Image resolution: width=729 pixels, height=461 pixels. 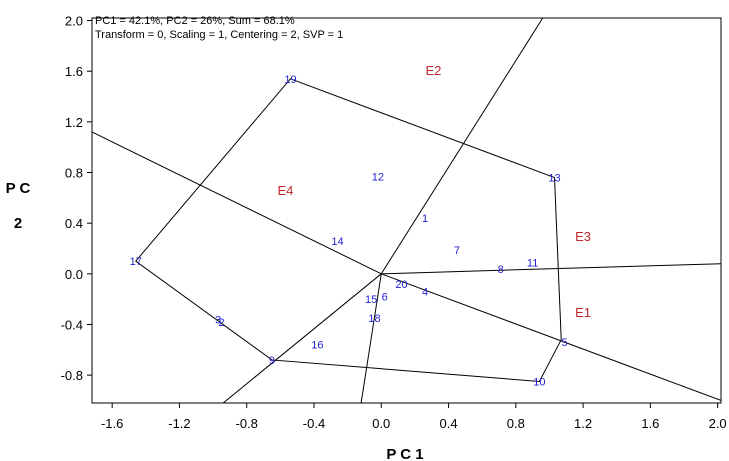 What do you see at coordinates (583, 236) in the screenshot?
I see `environment-label-e3: E3` at bounding box center [583, 236].